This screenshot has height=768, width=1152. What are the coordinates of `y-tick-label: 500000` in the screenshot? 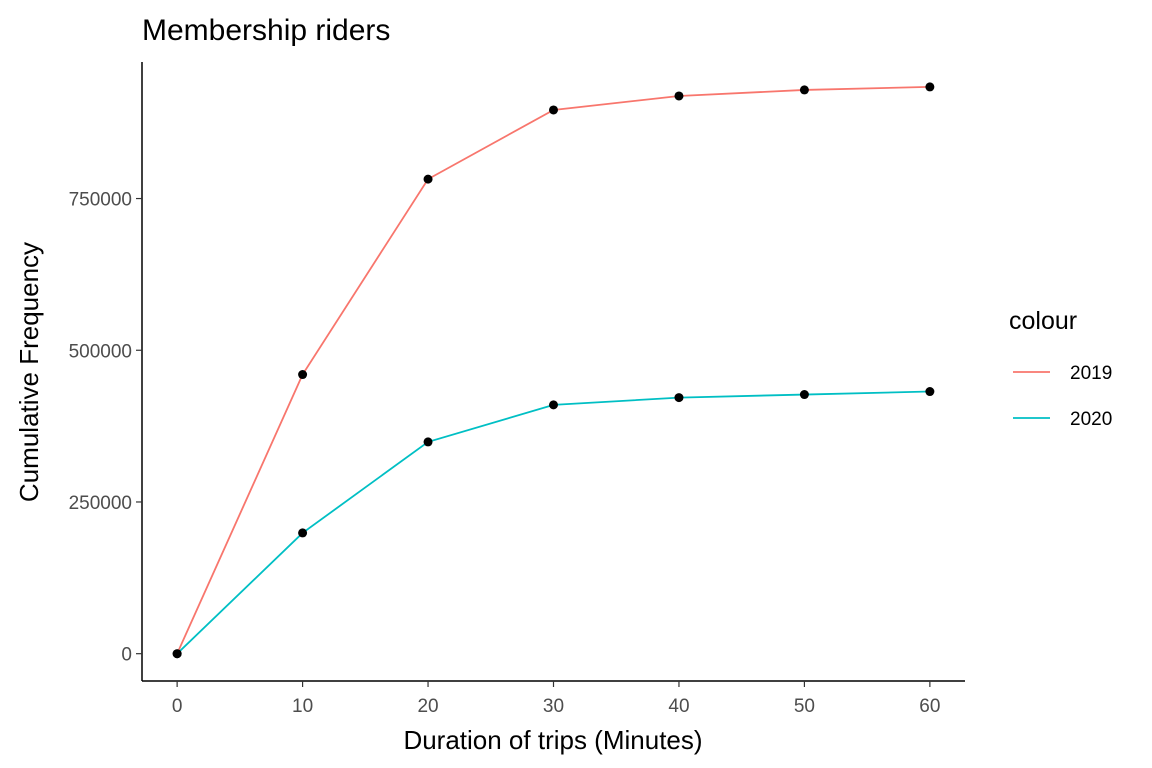 It's located at (100, 351).